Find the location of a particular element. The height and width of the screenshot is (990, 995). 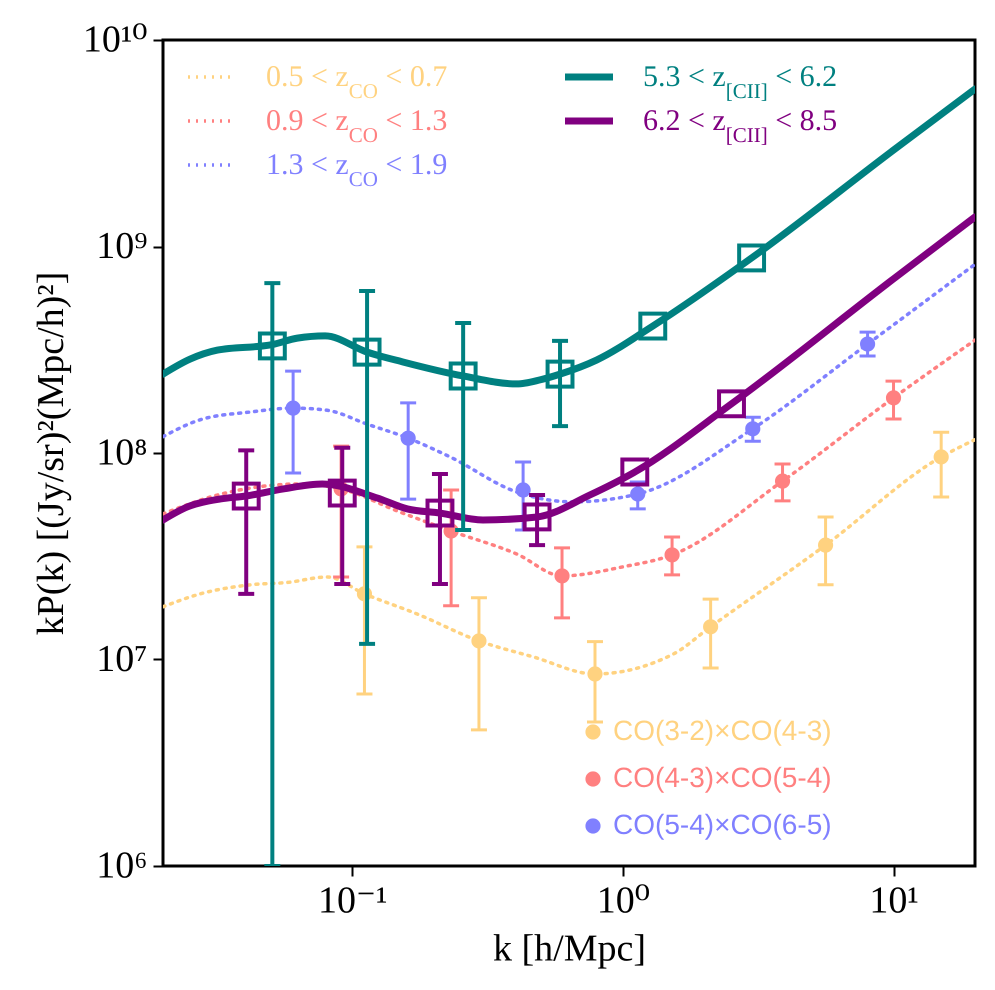

legend-label: 5.3 < z$_{[CII]}$ < 6.2 is located at coordinates (740, 81).